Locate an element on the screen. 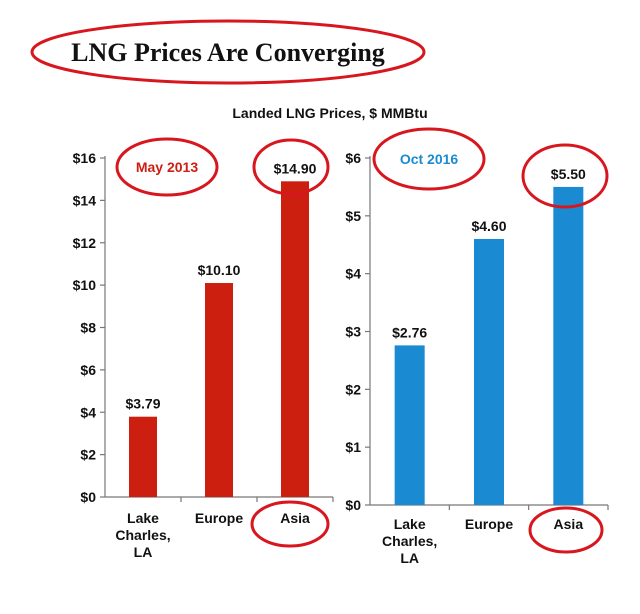 Image resolution: width=640 pixels, height=614 pixels. y-tick-label: $14 is located at coordinates (85, 200).